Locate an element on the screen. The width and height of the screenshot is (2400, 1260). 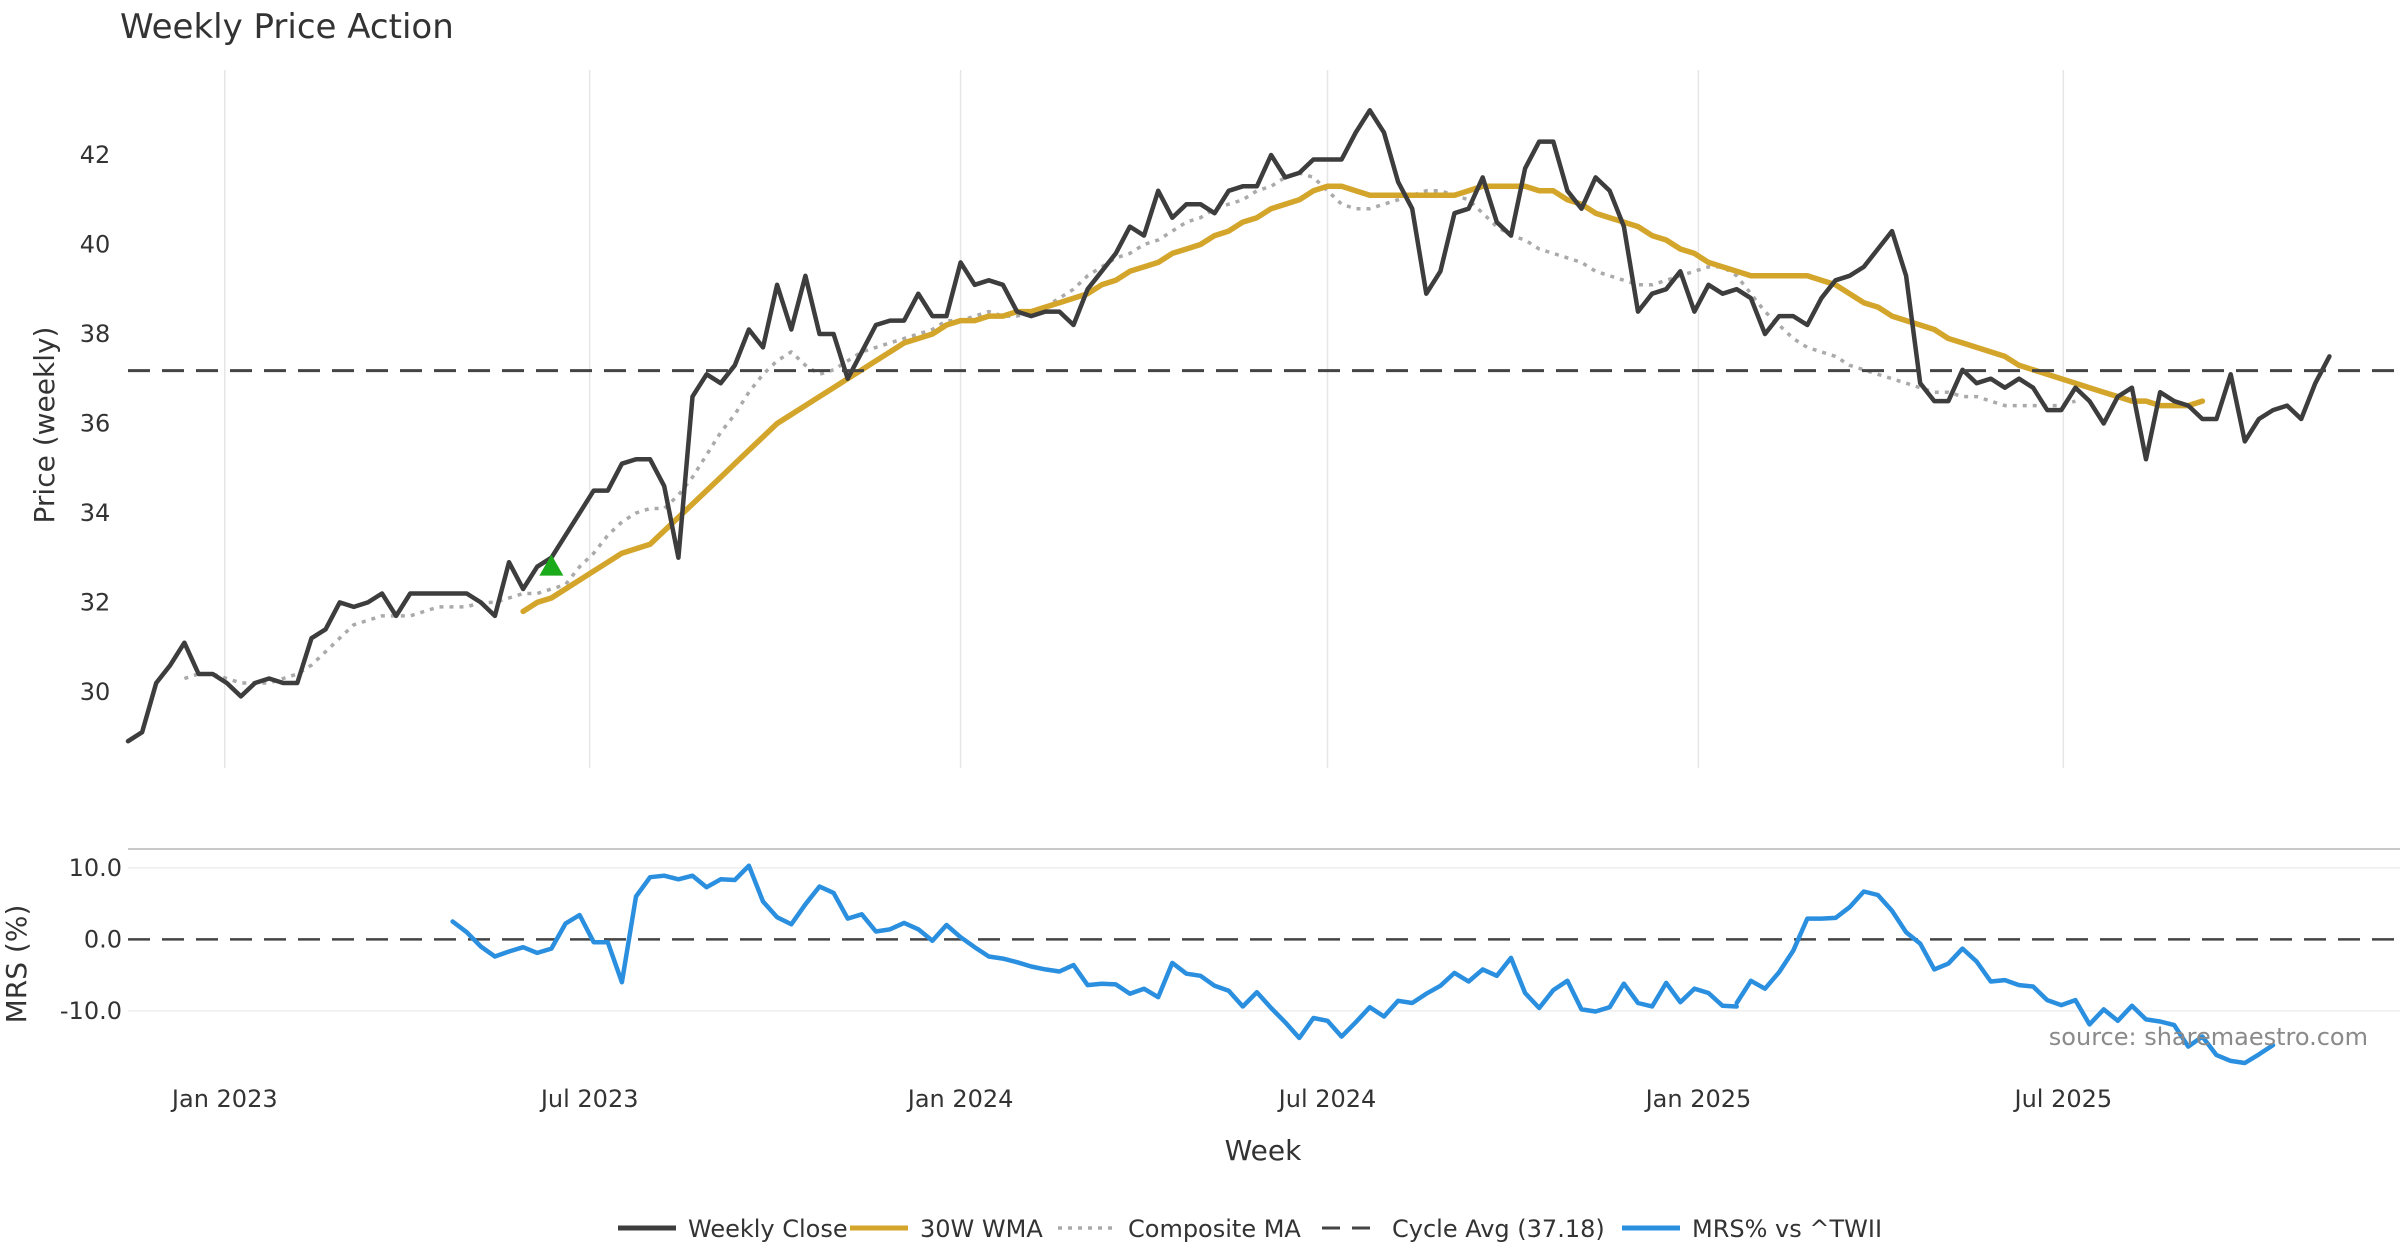
mrs-y-tick-label: 10.0 is located at coordinates (95, 868).